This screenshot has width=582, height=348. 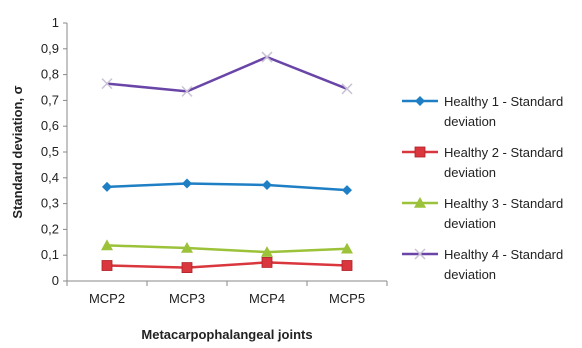 What do you see at coordinates (50, 151) in the screenshot?
I see `y-tick-label: 0,5` at bounding box center [50, 151].